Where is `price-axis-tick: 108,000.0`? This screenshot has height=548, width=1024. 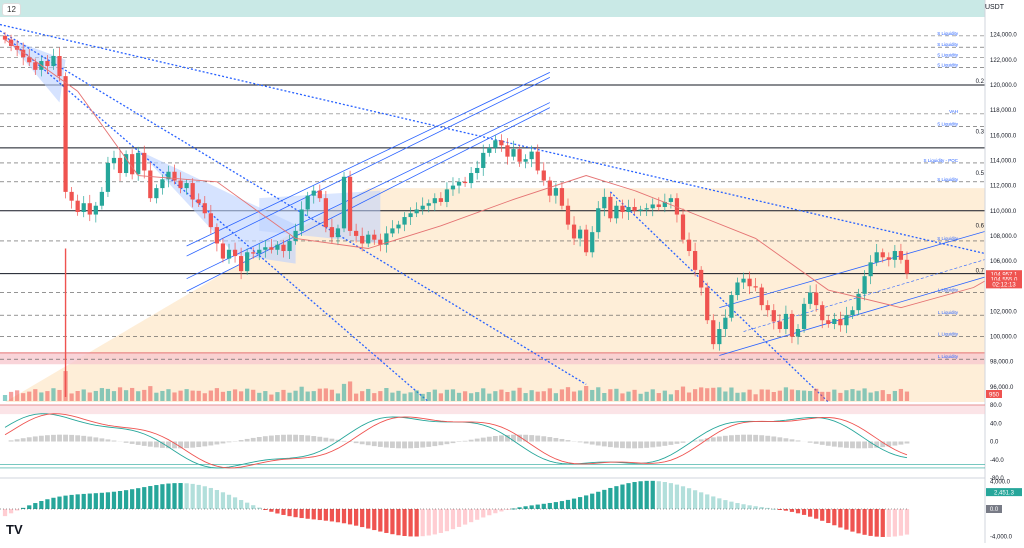
price-axis-tick: 108,000.0 is located at coordinates (1003, 237).